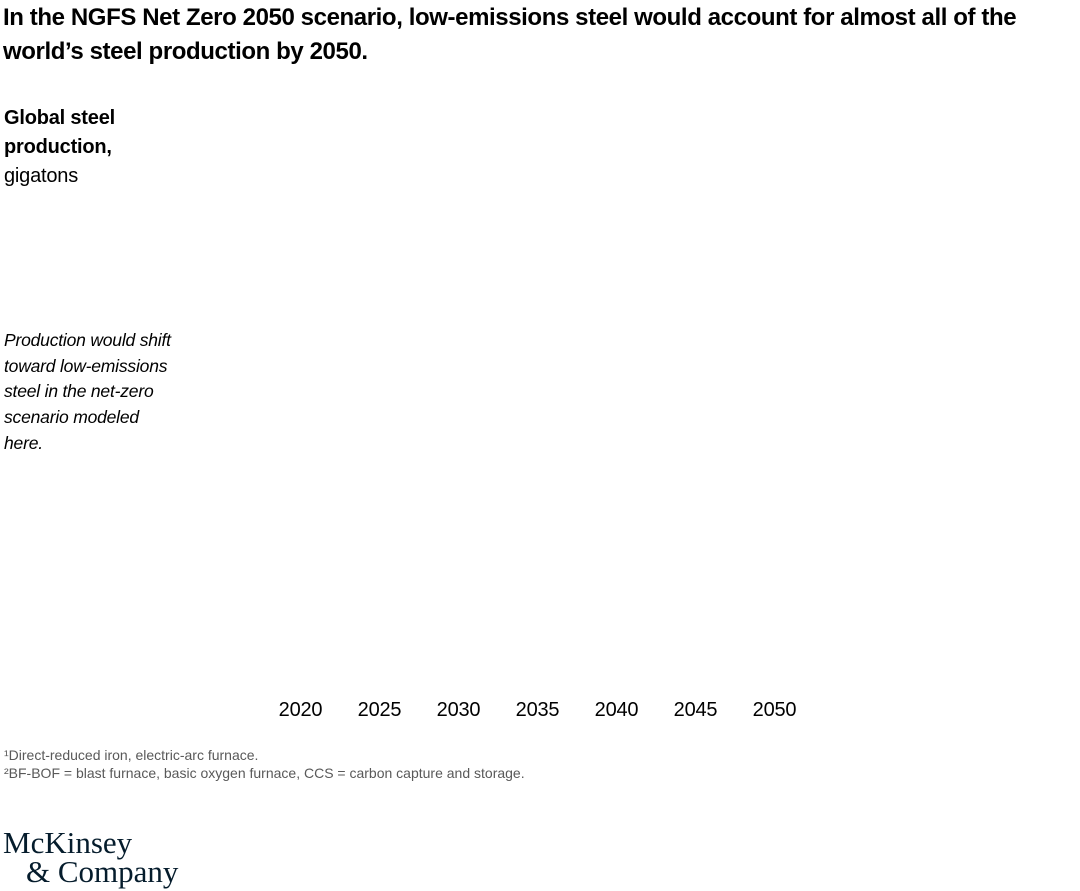  I want to click on y-axis-title-unit: gigatons, so click(41, 176).